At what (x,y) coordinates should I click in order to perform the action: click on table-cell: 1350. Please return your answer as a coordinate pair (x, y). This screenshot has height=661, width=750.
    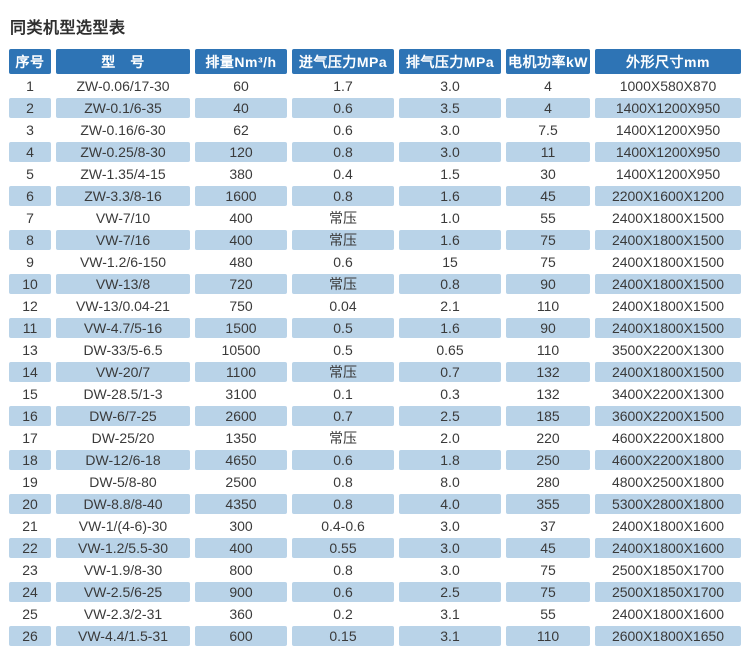
    Looking at the image, I should click on (241, 438).